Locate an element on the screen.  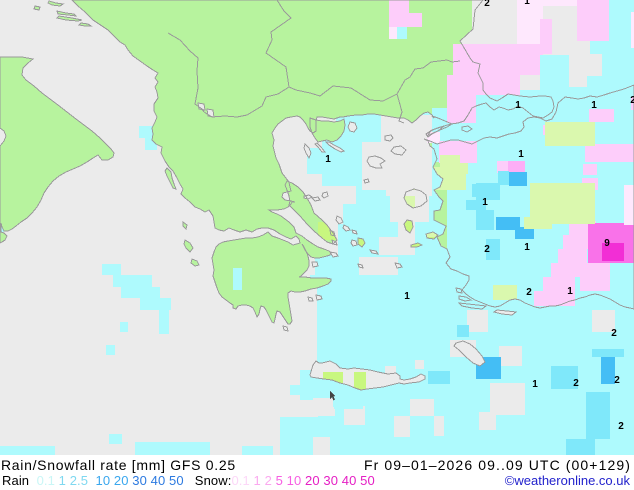
svg-text: 9 is located at coordinates (607, 243).